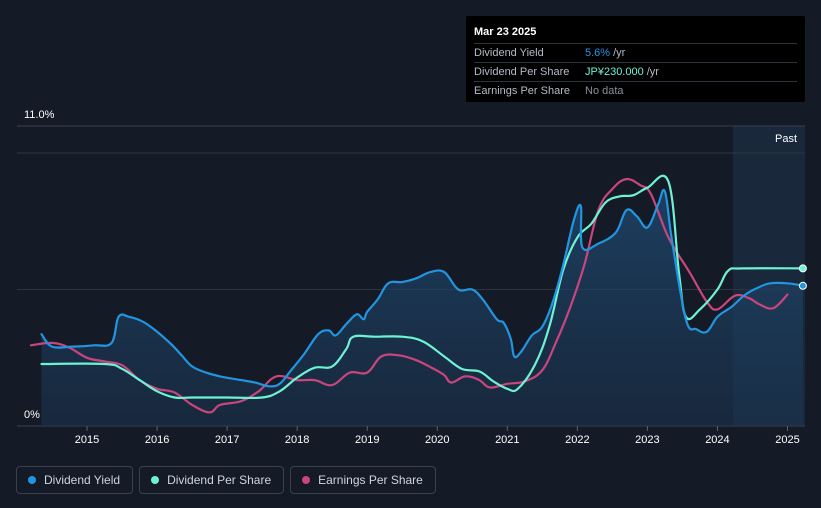 This screenshot has width=821, height=508. Describe the element at coordinates (787, 440) in the screenshot. I see `x-tick-label: 2025` at that location.